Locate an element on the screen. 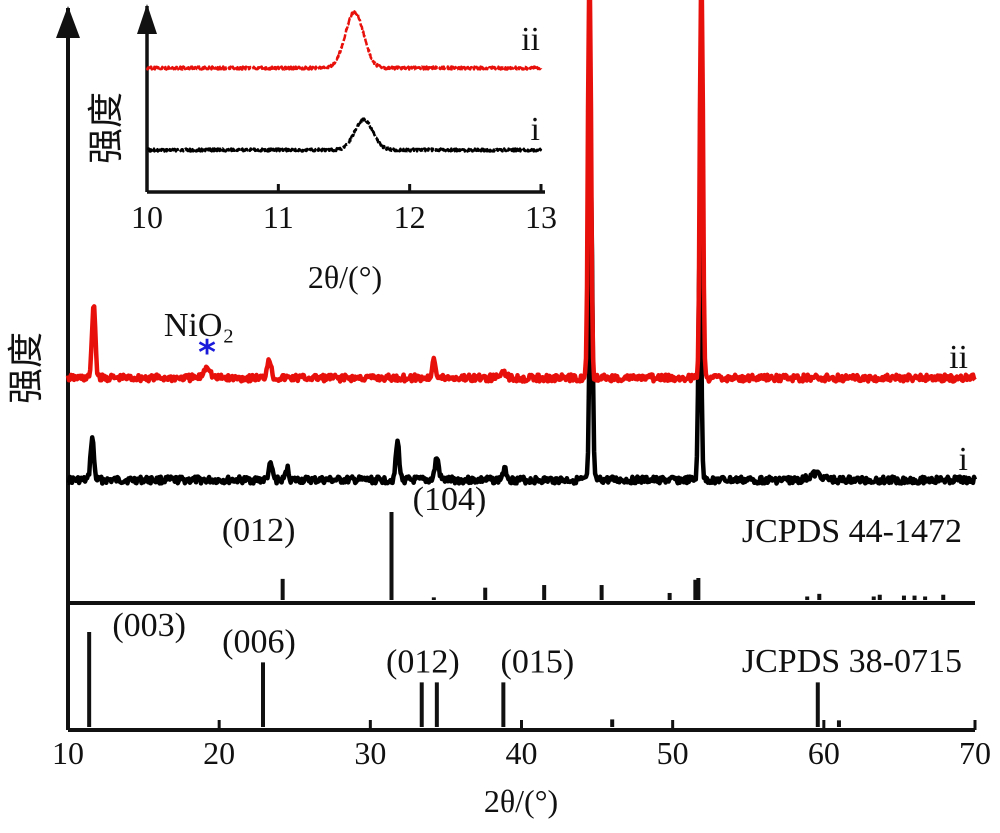  reference-pattern-name: JCPDS 38-0715 is located at coordinates (852, 661).